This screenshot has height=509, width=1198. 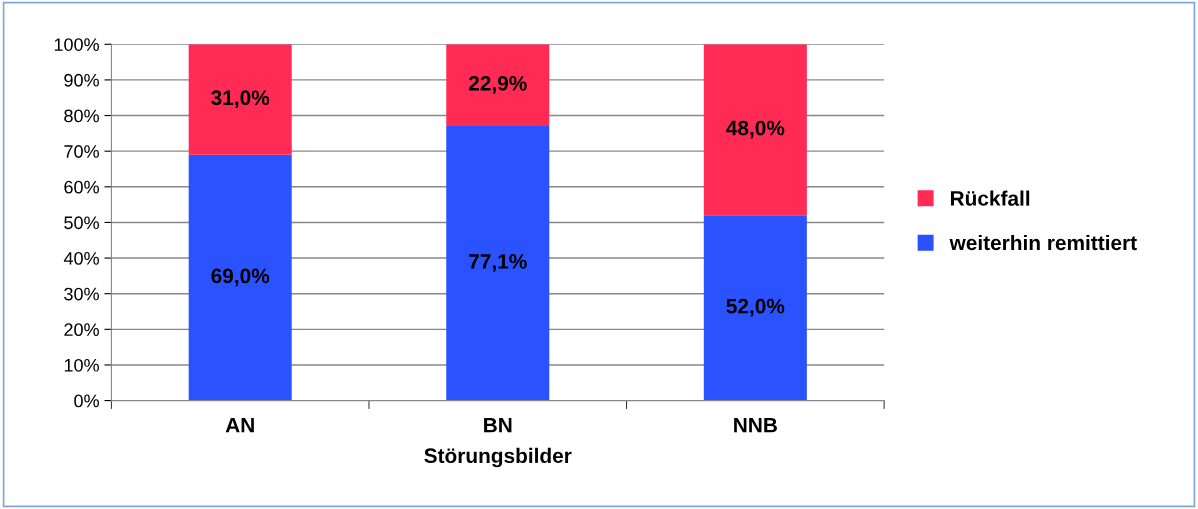 I want to click on data-label: 69,0%, so click(x=240, y=277).